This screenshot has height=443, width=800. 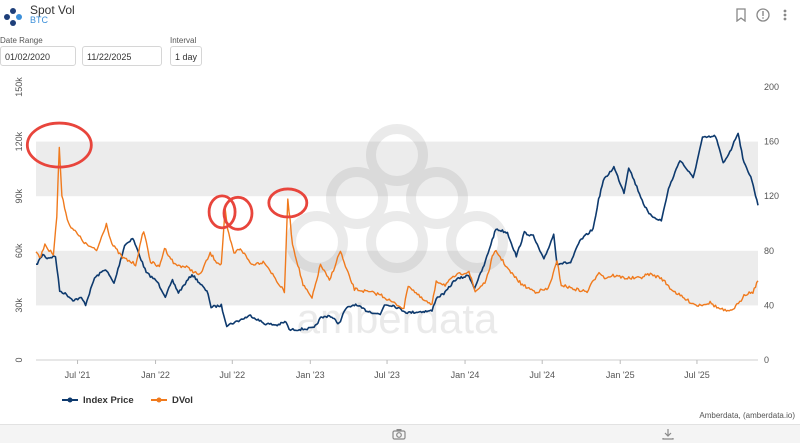 I want to click on download-icon, so click(x=668, y=435).